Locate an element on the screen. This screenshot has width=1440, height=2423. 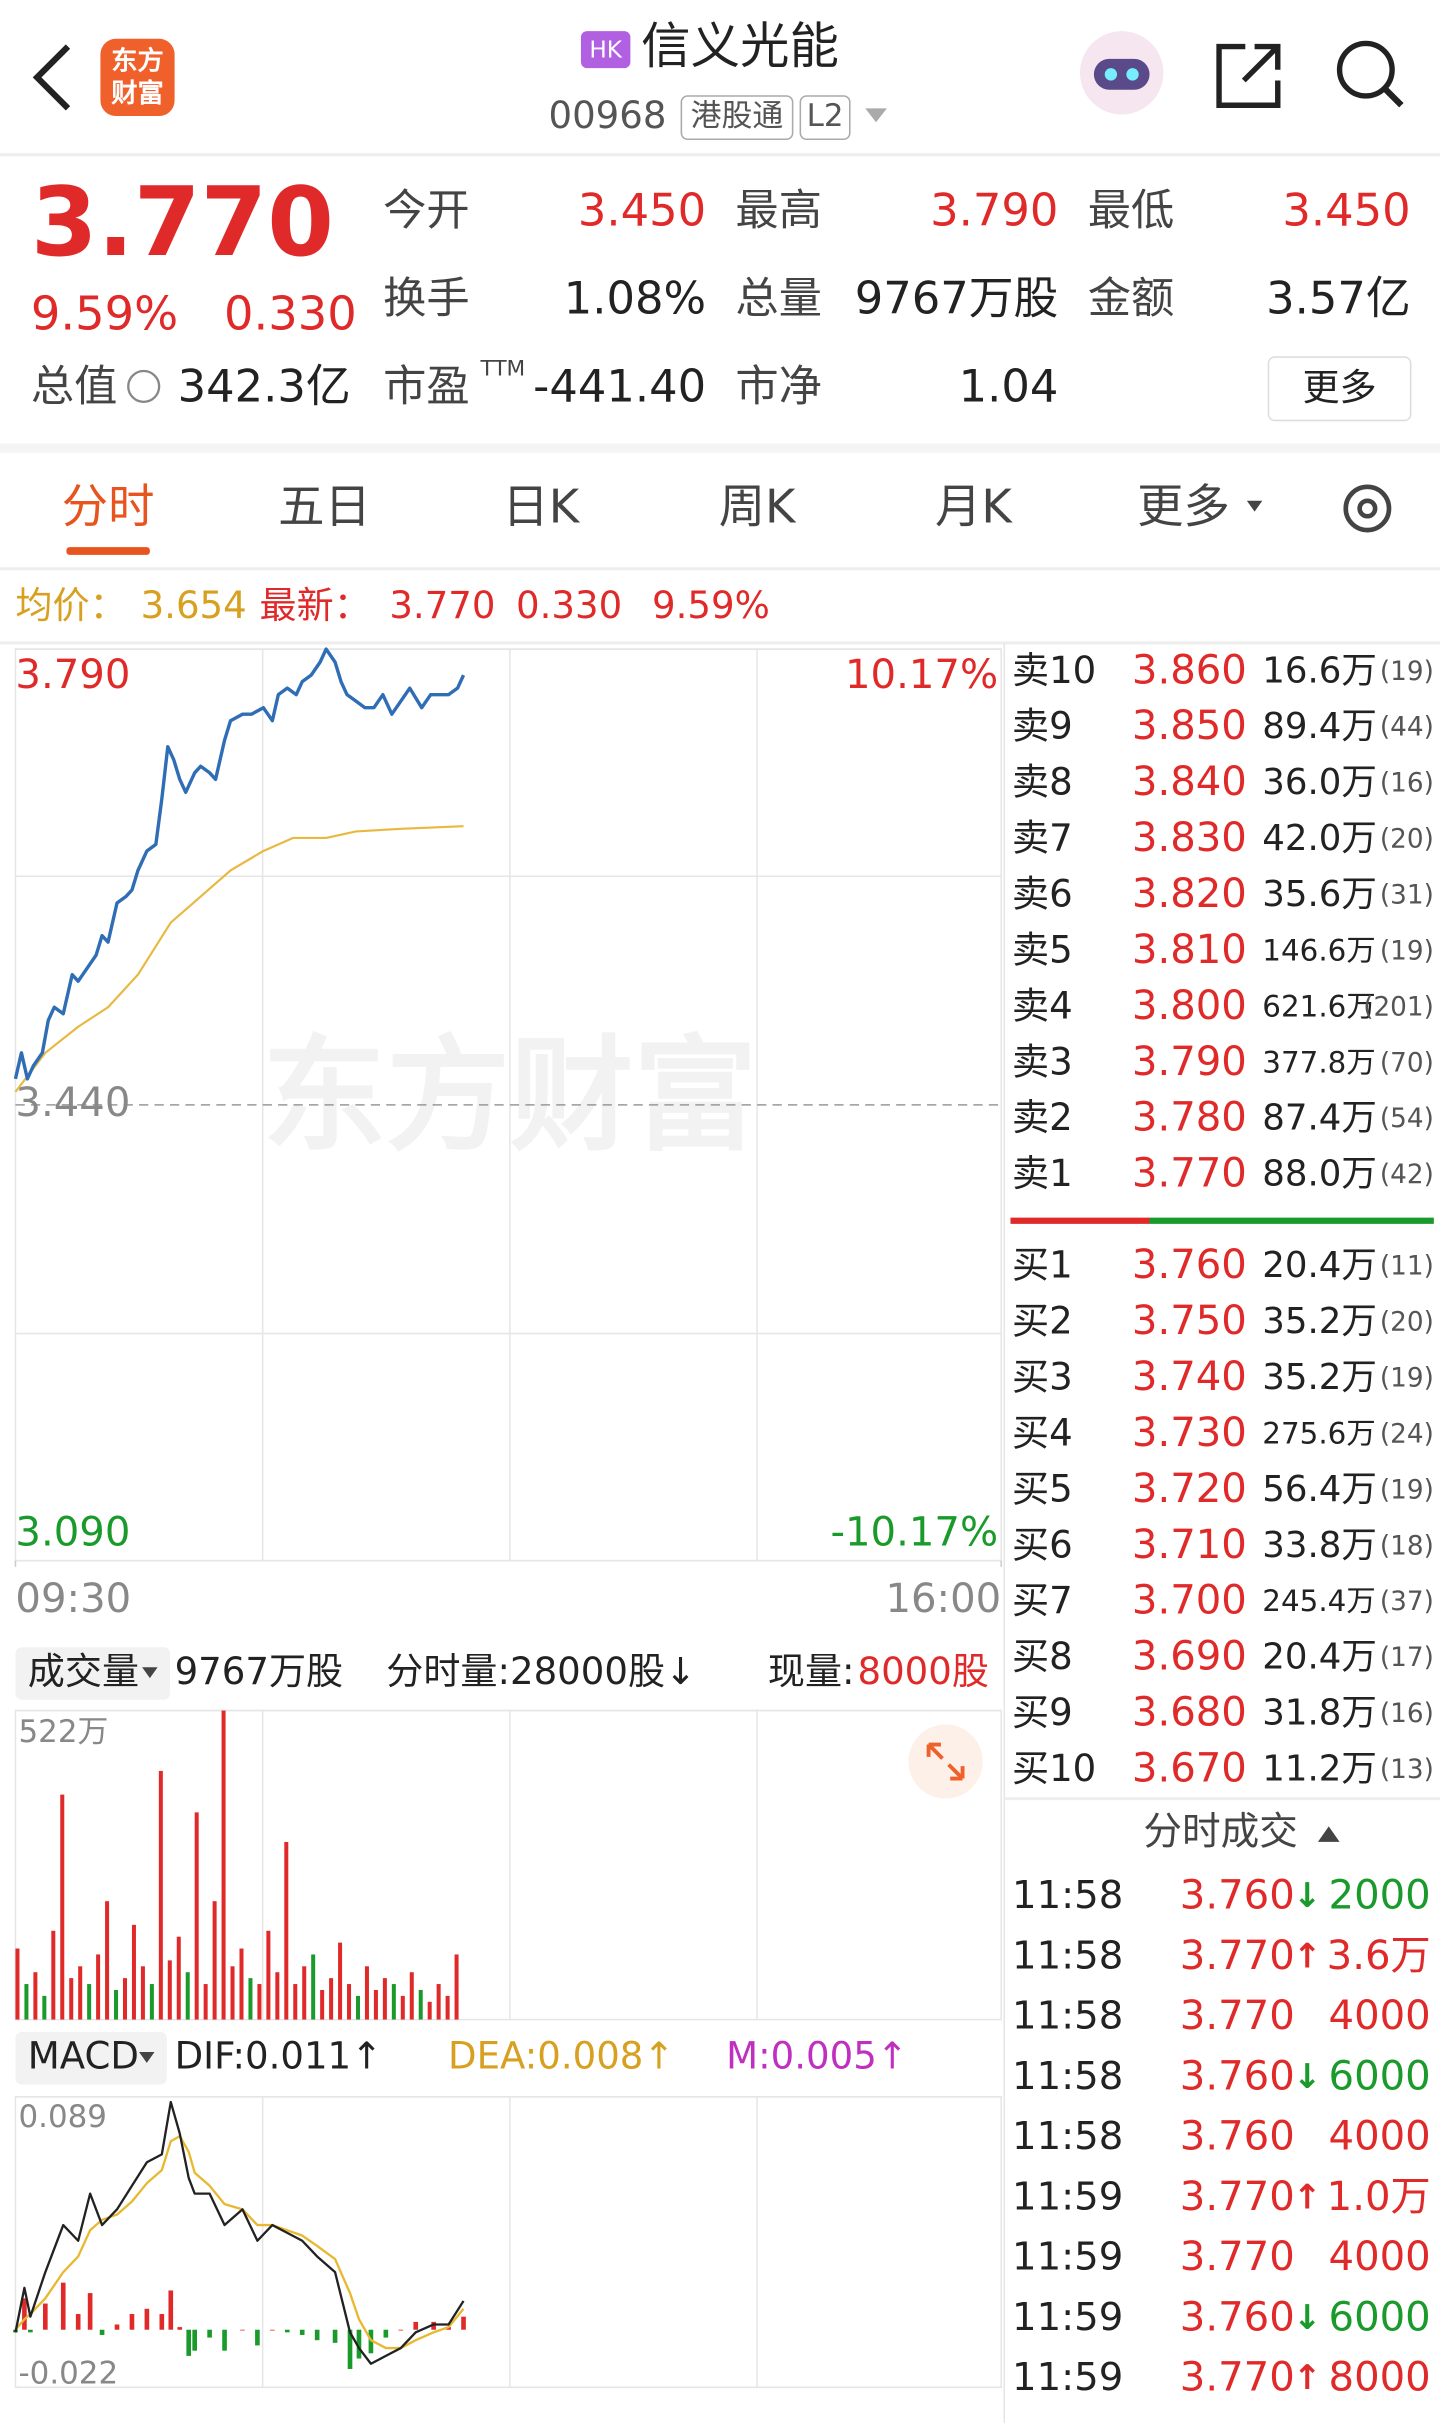
book-label: 卖5 is located at coordinates (1042, 949).